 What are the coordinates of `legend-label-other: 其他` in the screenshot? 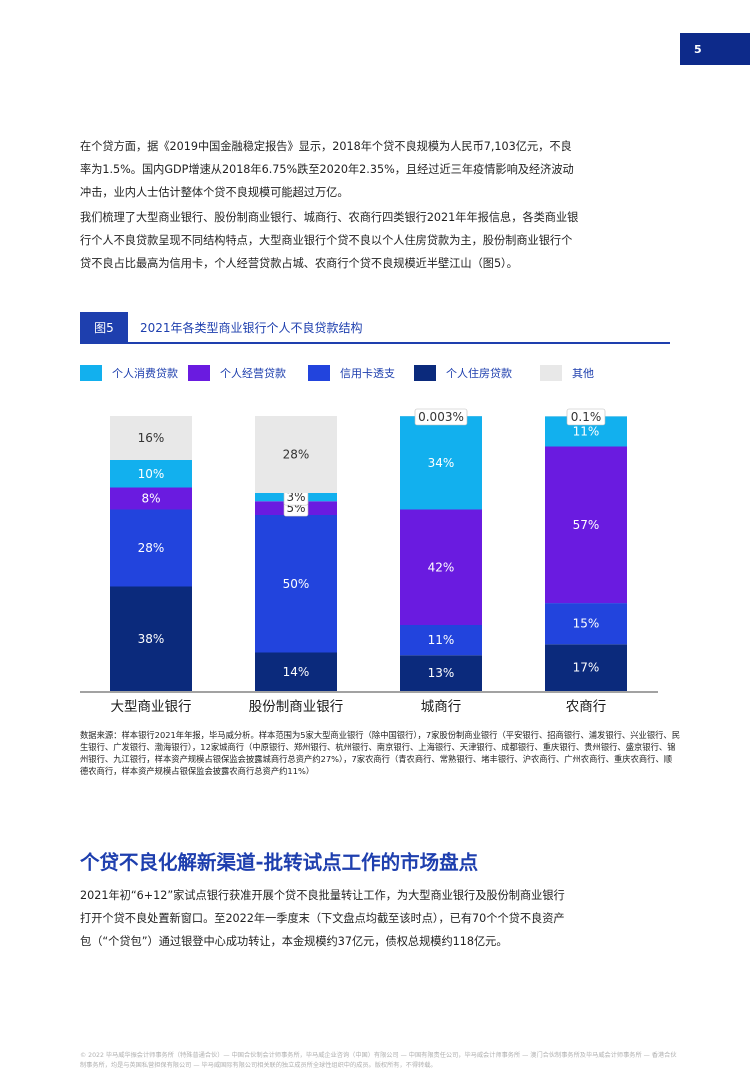 It's located at (583, 373).